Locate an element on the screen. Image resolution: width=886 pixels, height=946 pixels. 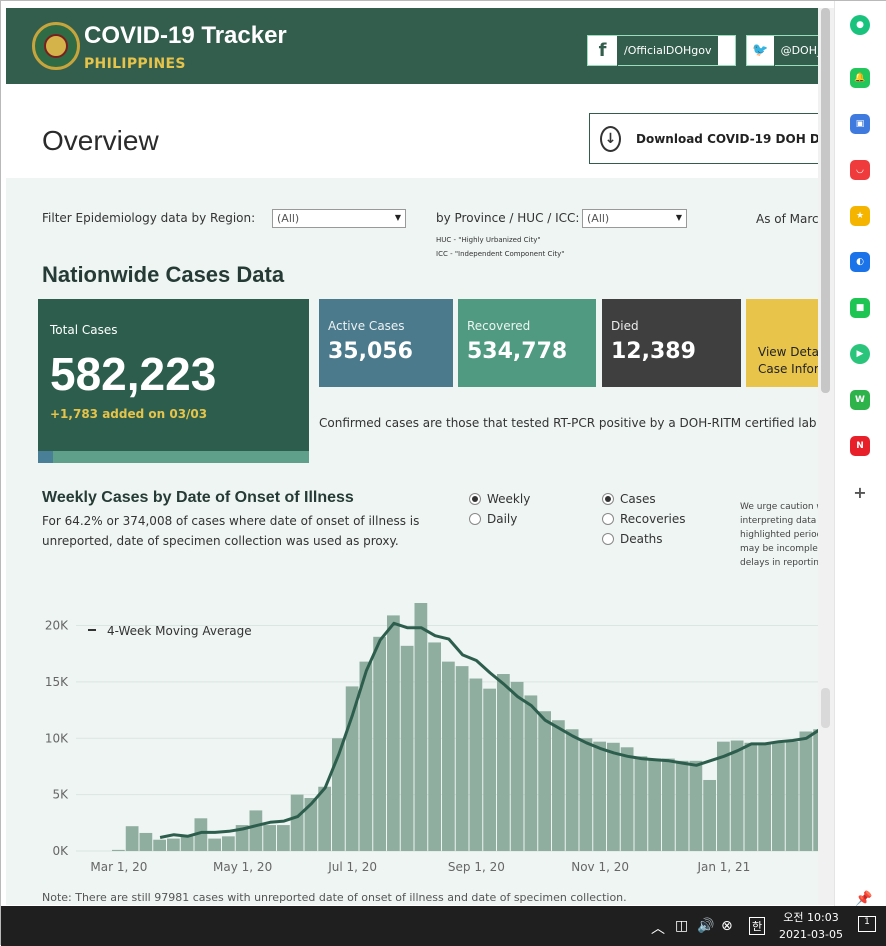
caution-line: interpreting data d is located at coordinates (779, 521).